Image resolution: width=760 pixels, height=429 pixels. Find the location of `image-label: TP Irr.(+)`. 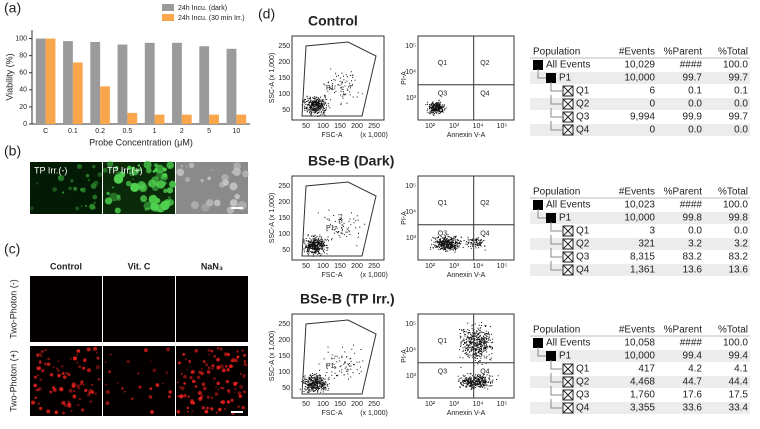

image-label: TP Irr.(+) is located at coordinates (125, 170).